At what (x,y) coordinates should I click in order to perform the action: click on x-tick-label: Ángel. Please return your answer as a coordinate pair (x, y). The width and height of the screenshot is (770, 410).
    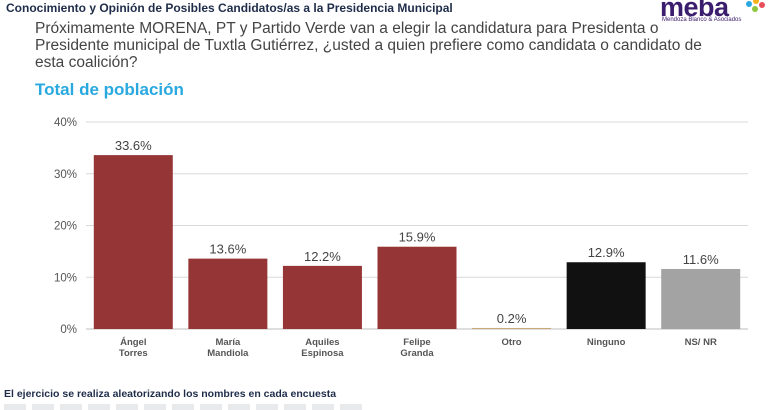
    Looking at the image, I should click on (133, 342).